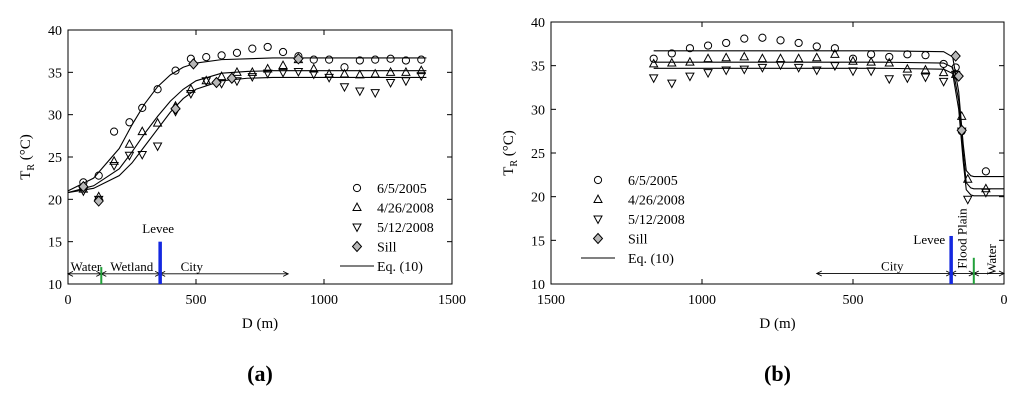  I want to click on series-diamond, so click(958, 93).